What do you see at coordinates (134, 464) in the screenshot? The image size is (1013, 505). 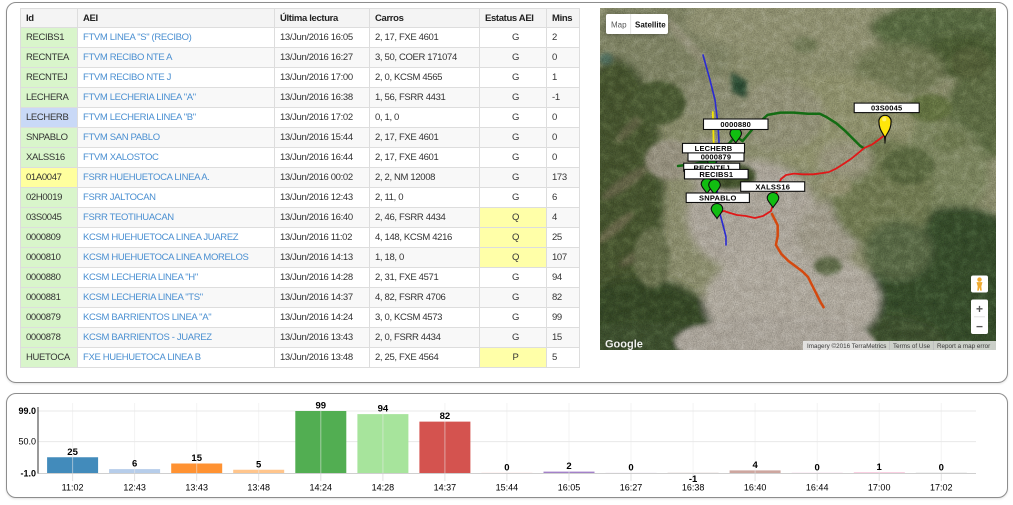 I see `svg-text: 6` at bounding box center [134, 464].